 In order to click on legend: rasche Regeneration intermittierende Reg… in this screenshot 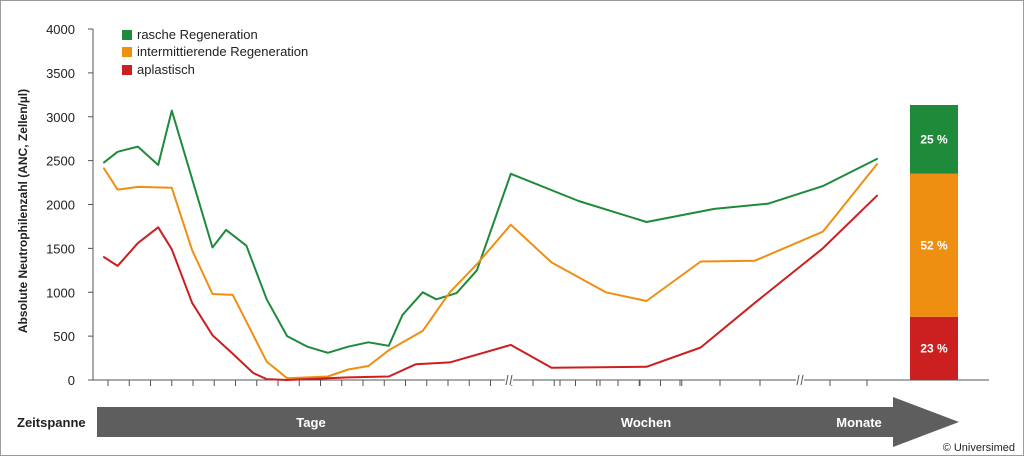, I will do `click(215, 52)`.